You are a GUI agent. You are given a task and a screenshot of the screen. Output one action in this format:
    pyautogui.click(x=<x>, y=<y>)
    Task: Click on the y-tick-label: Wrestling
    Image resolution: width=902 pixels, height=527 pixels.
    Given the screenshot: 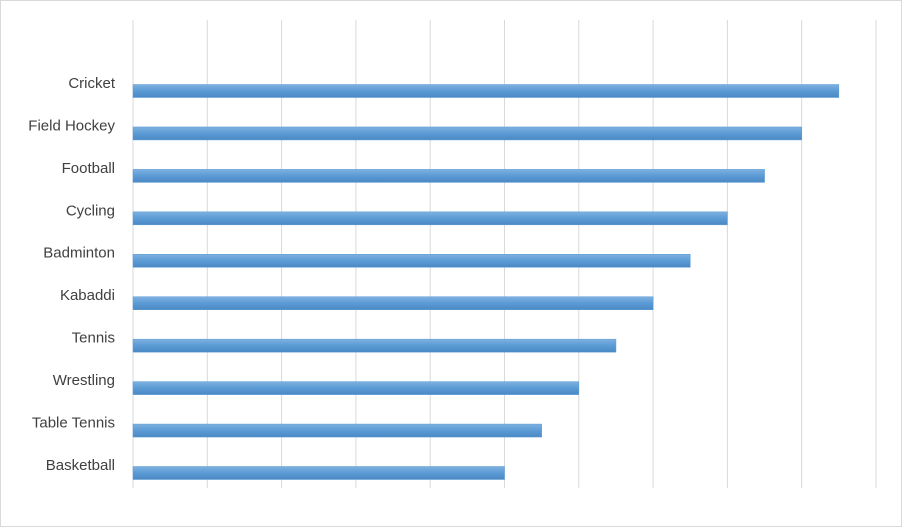 What is the action you would take?
    pyautogui.click(x=84, y=380)
    